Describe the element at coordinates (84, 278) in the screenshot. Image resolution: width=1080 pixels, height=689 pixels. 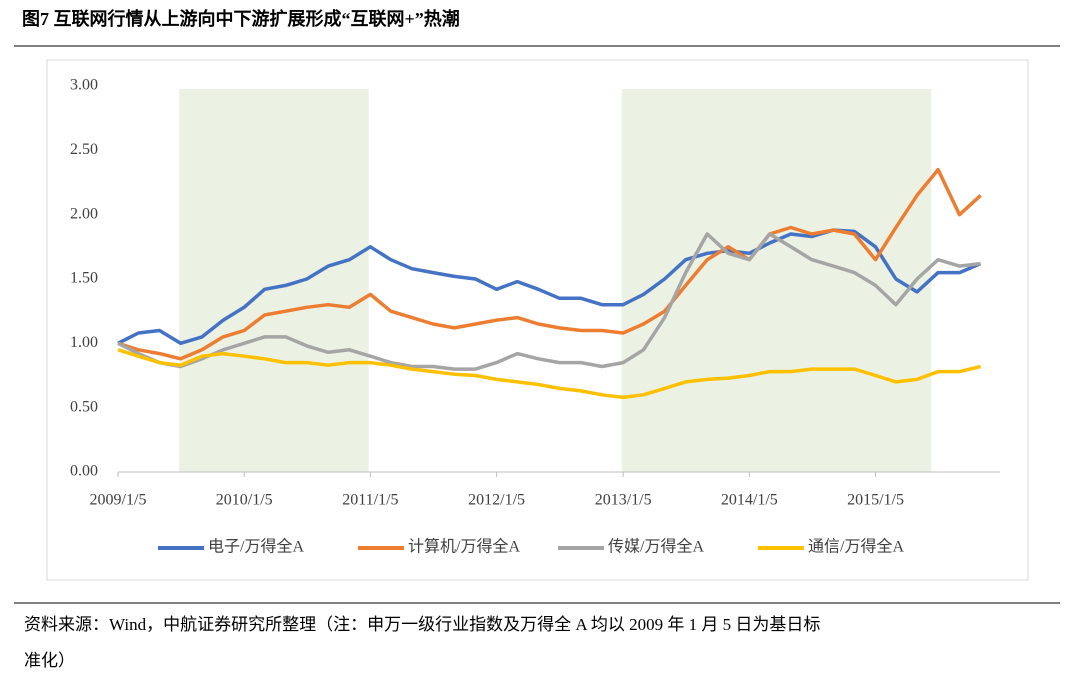
I see `y-tick-label: 1.50` at that location.